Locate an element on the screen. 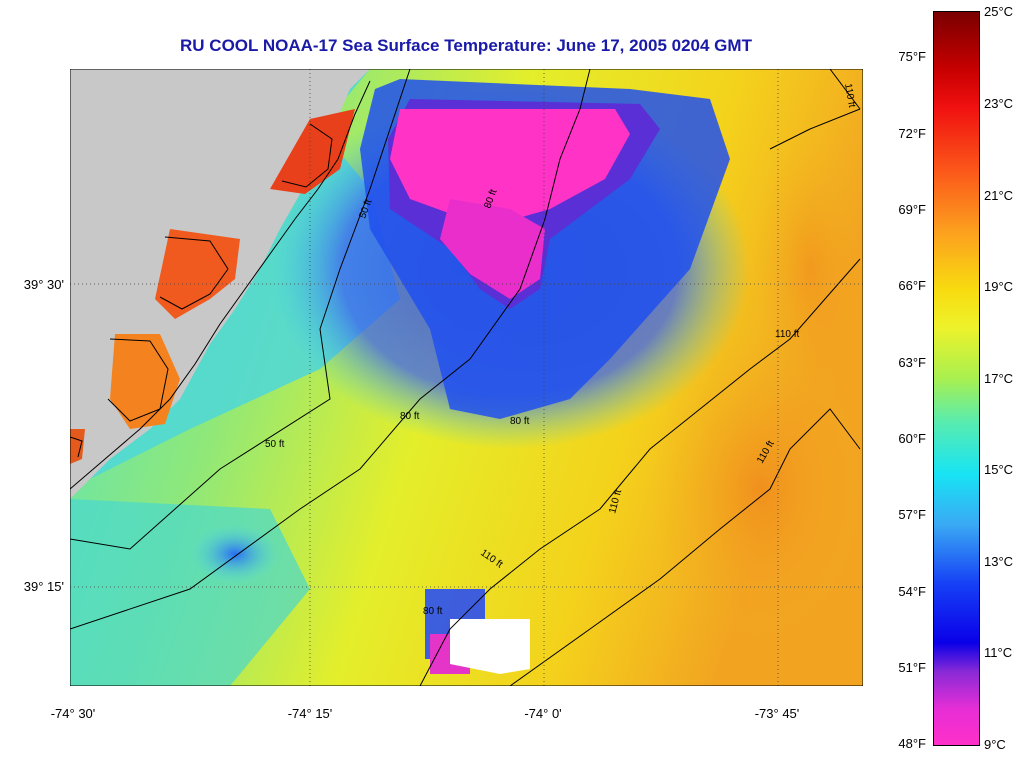  colorbar-c-label: 9°C is located at coordinates (995, 744).